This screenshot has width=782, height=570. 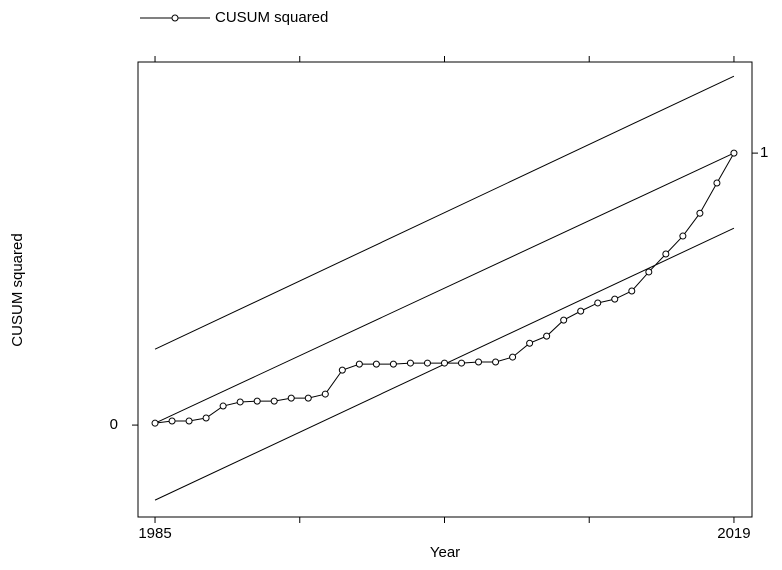 What do you see at coordinates (764, 152) in the screenshot?
I see `y2-tick-label: 1` at bounding box center [764, 152].